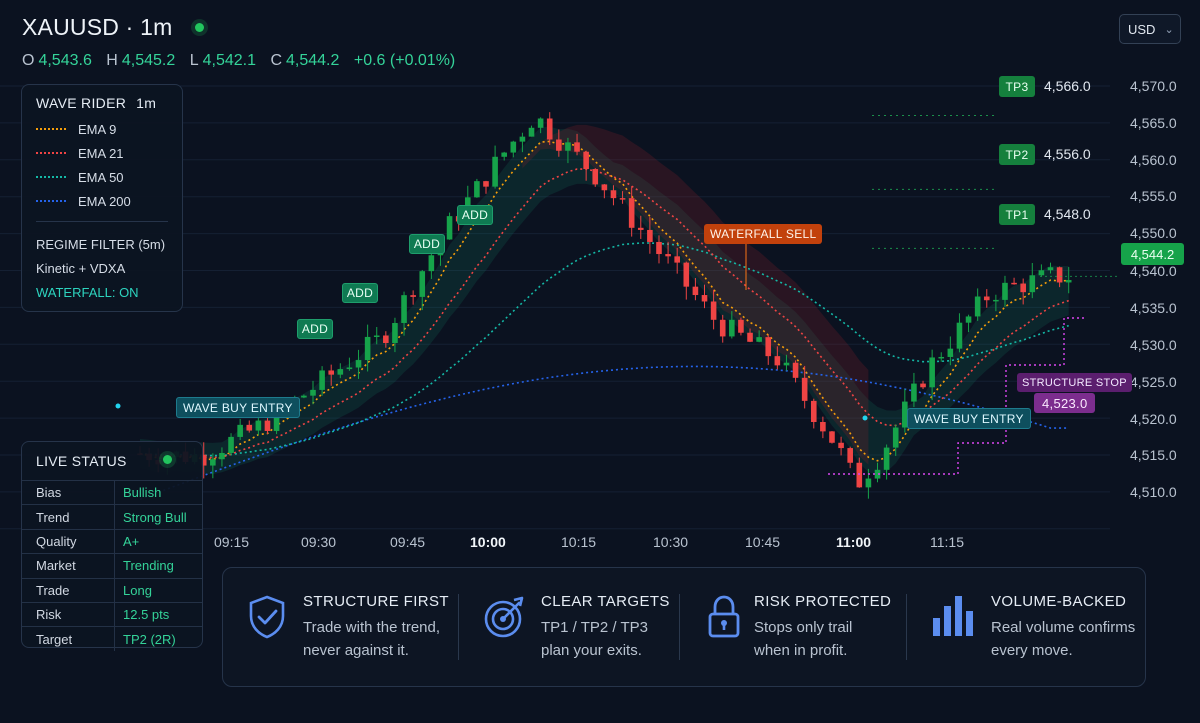  I want to click on feature-desc: every move., so click(1032, 650).